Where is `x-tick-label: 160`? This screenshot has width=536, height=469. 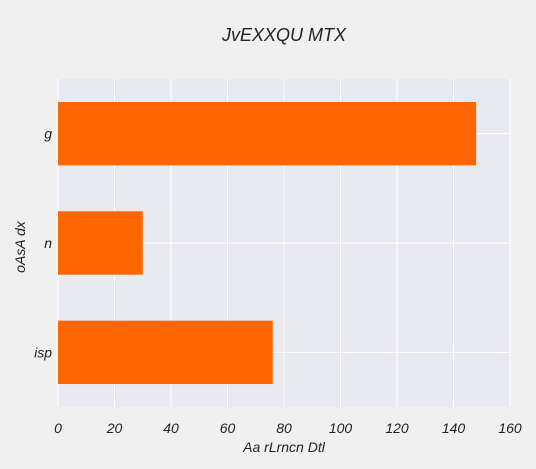
x-tick-label: 160 is located at coordinates (510, 428).